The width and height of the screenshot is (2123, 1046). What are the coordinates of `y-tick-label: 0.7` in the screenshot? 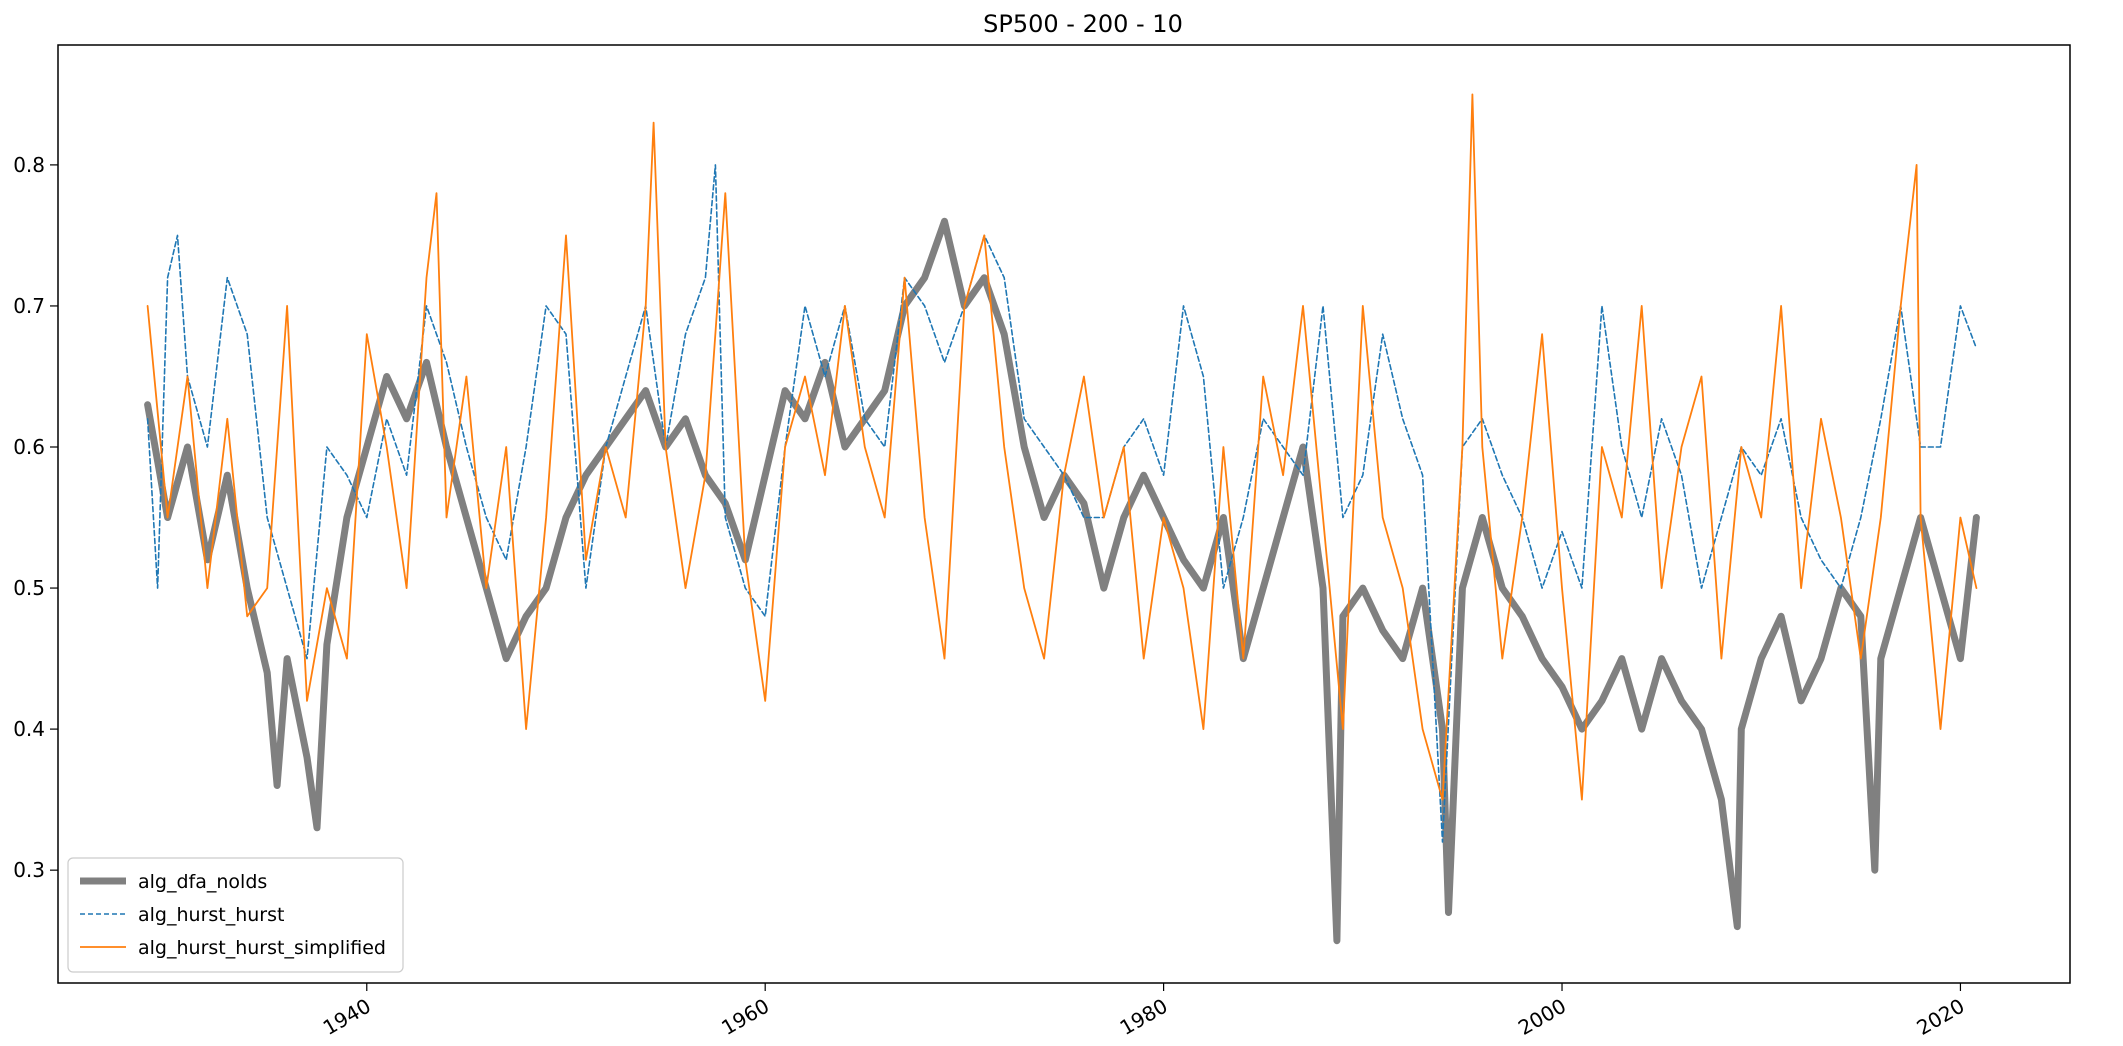 It's located at (29, 306).